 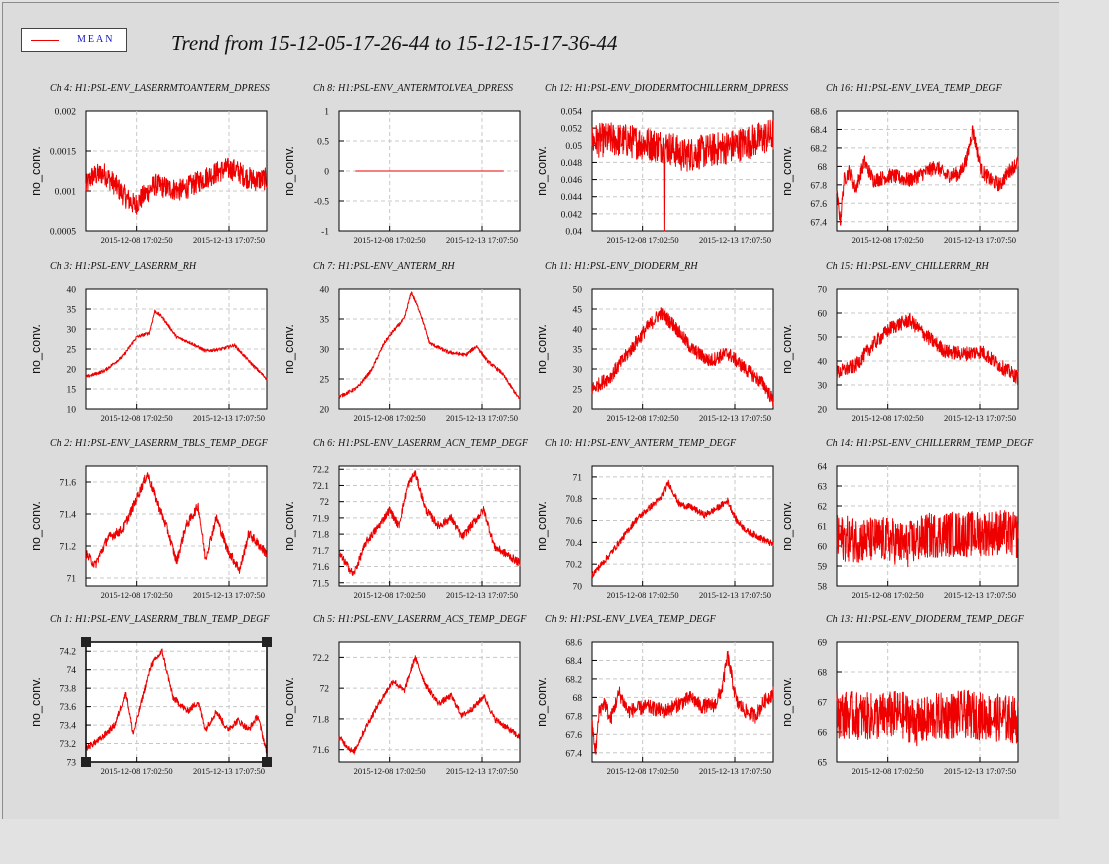 I want to click on y-tick-label: 0.054, so click(x=572, y=113).